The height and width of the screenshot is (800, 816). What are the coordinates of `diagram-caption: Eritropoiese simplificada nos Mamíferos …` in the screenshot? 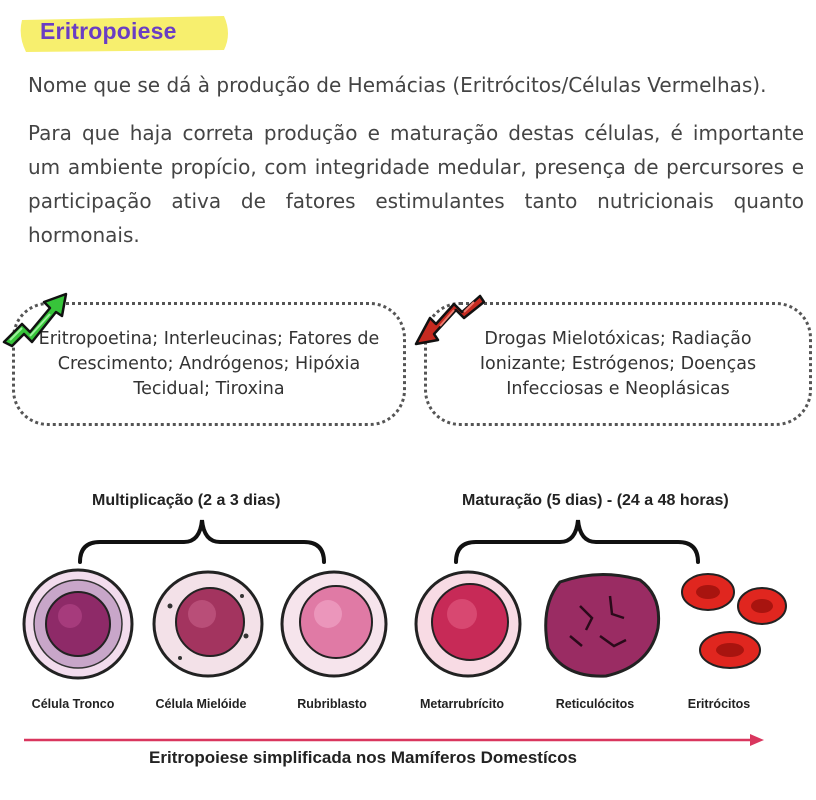 It's located at (363, 757).